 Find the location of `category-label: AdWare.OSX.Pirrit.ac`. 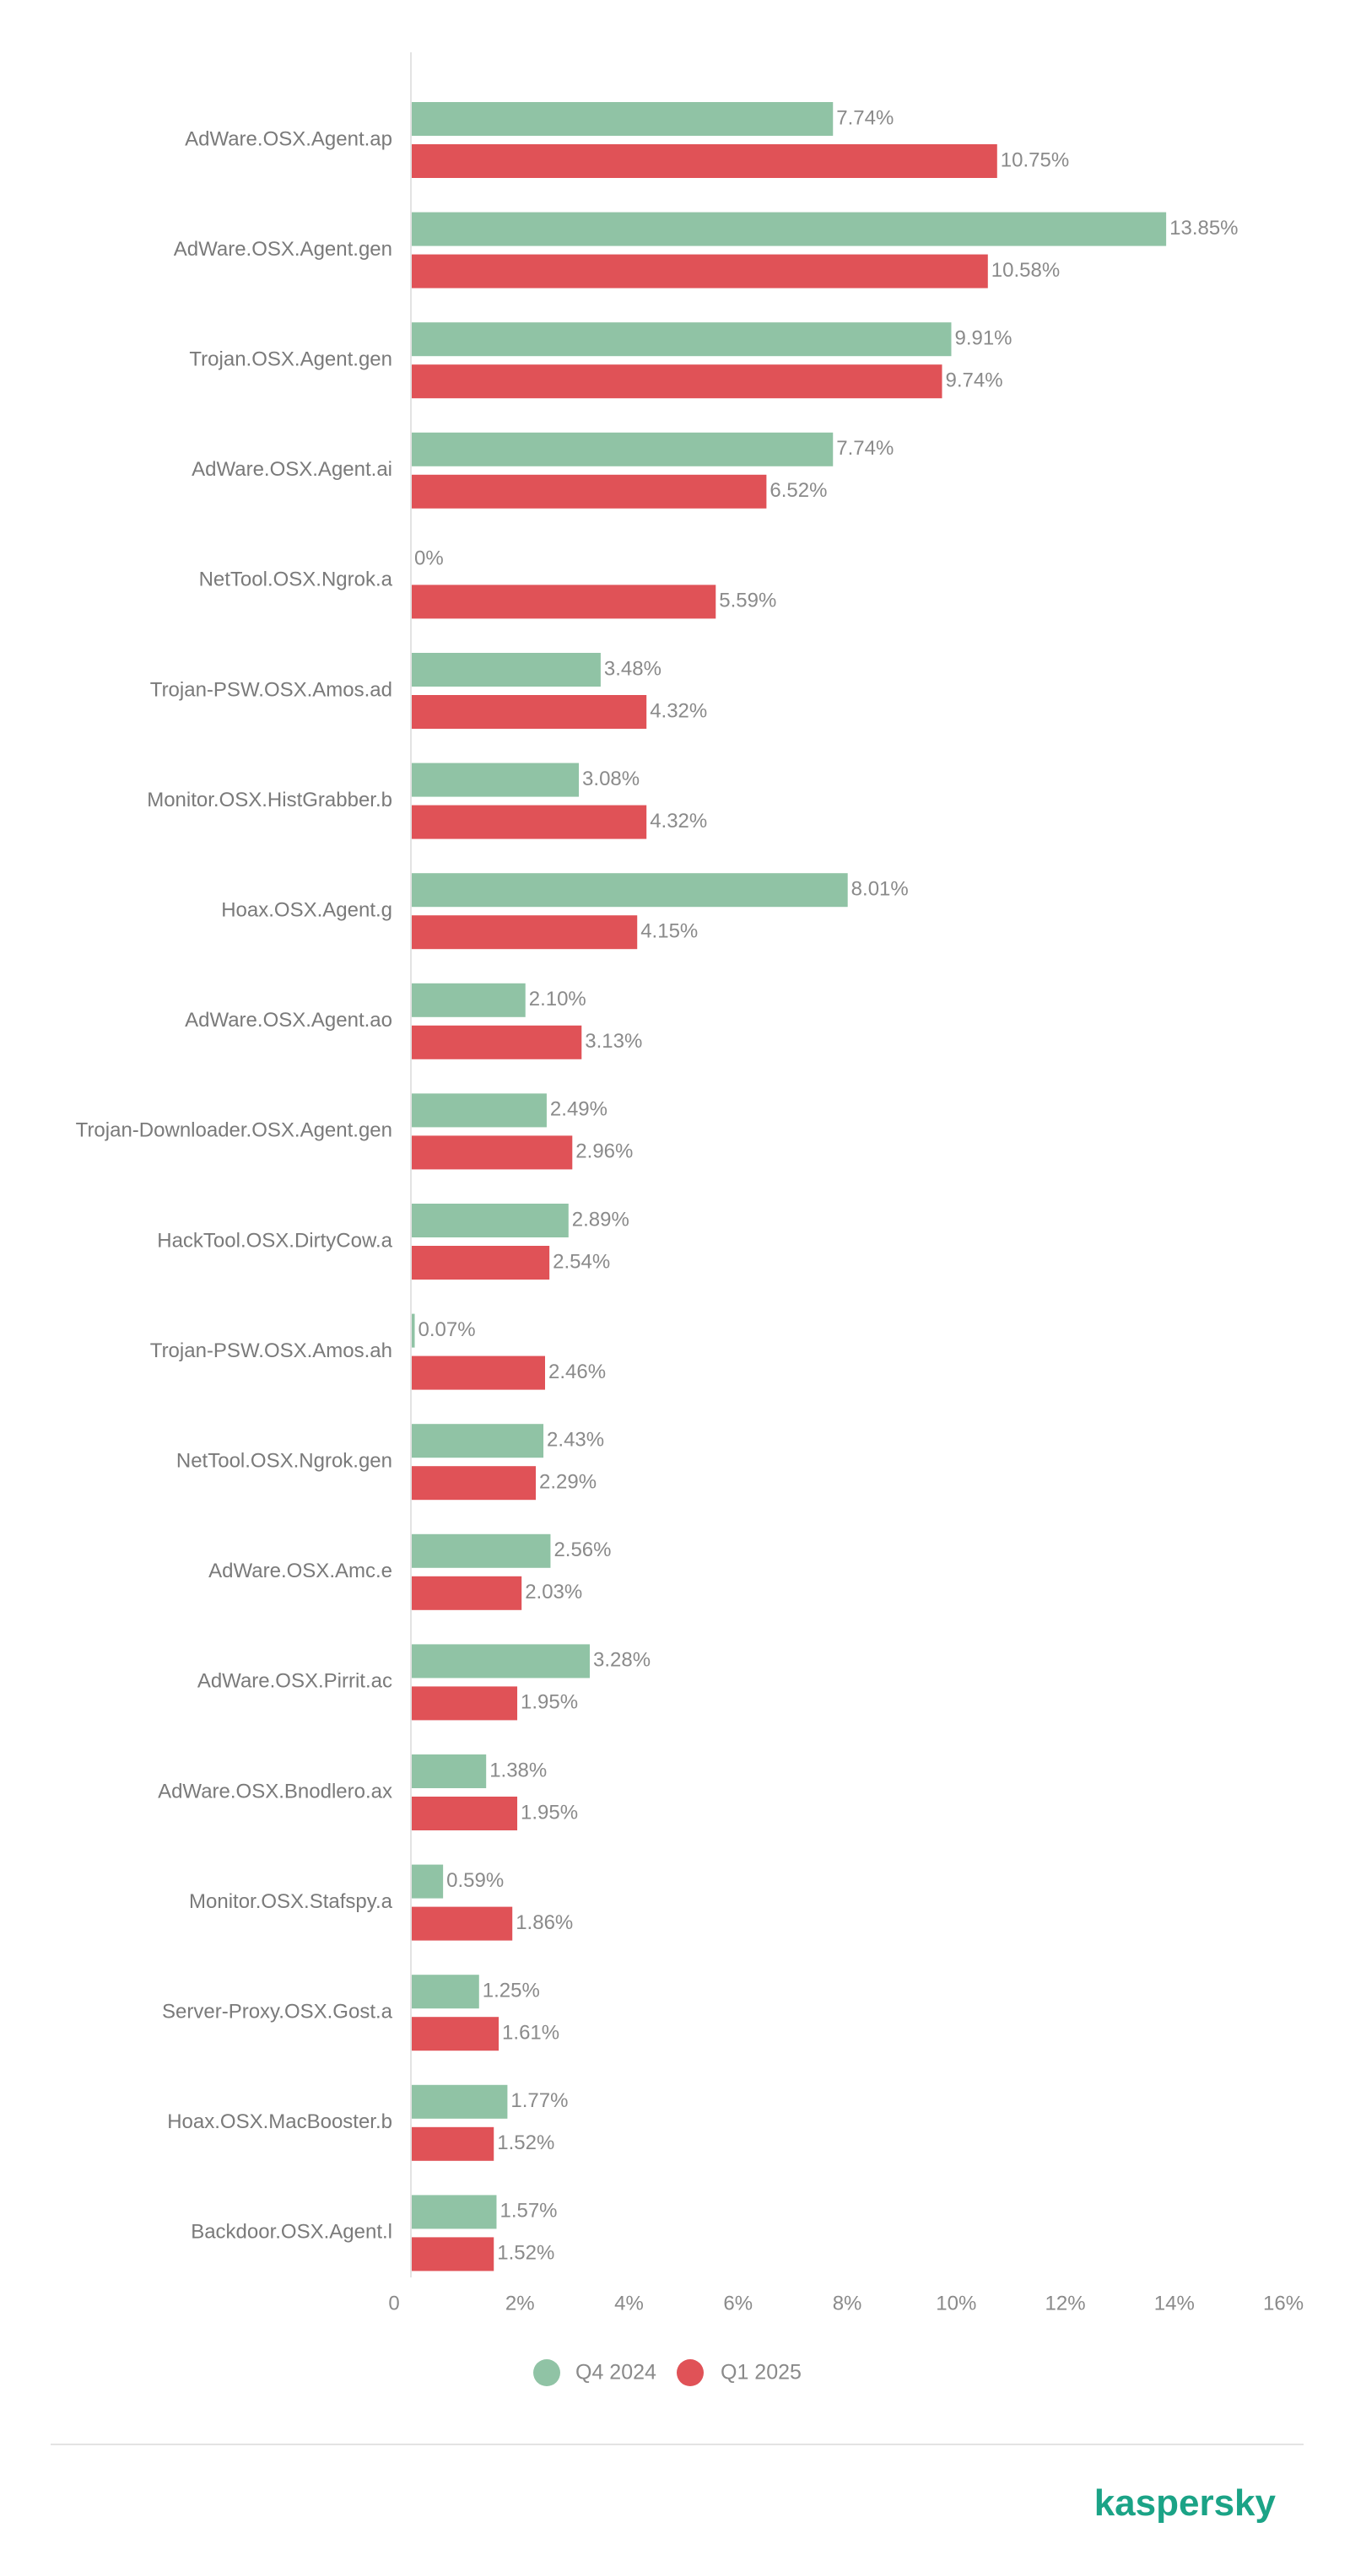

category-label: AdWare.OSX.Pirrit.ac is located at coordinates (294, 1681).